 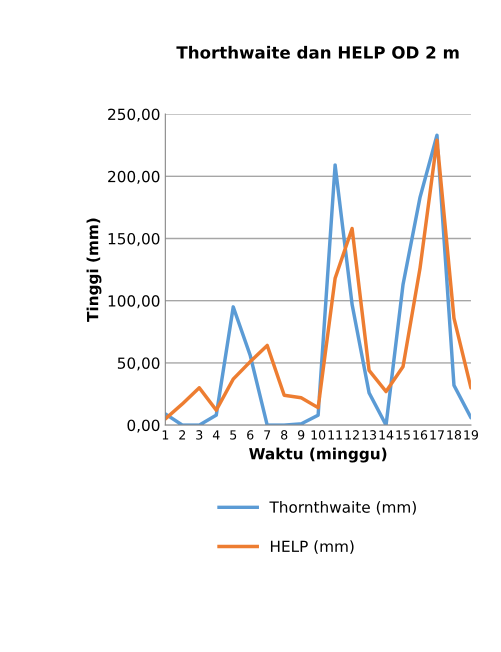 I want to click on y-tick-label: 200,00, so click(x=134, y=177).